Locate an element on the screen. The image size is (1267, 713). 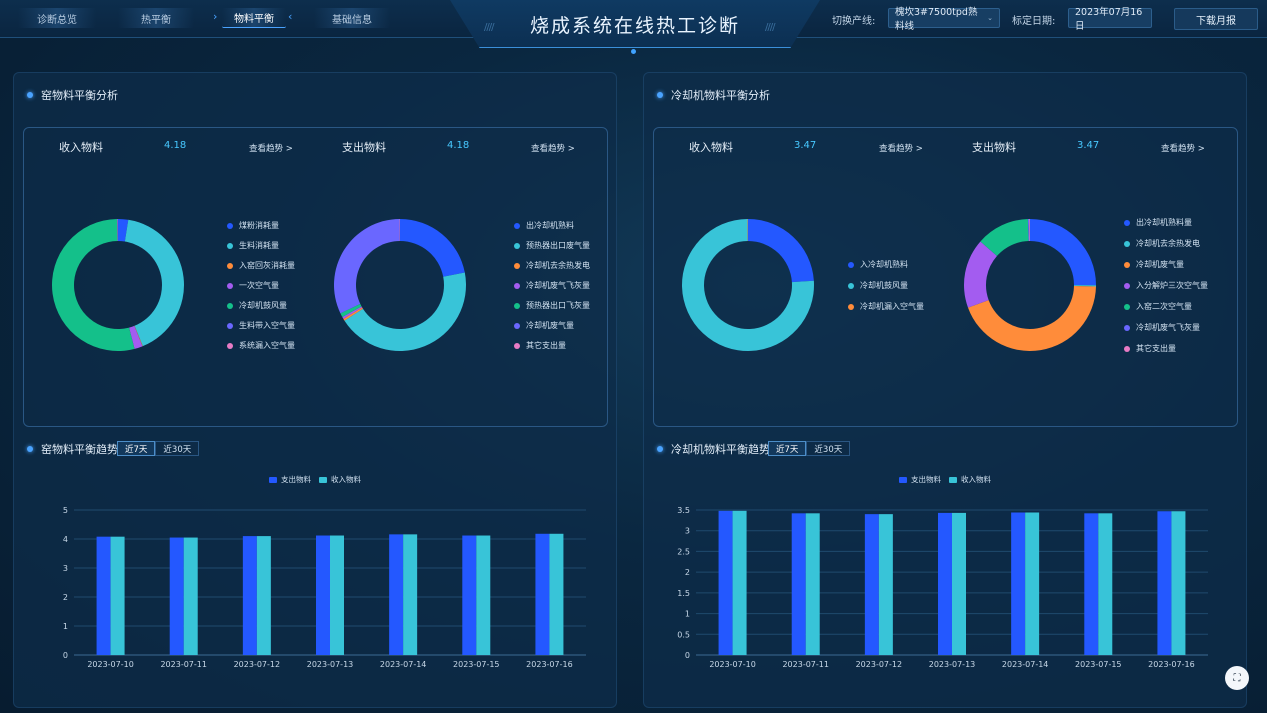
date-picker: 2023年07月16日 is located at coordinates (1110, 19).